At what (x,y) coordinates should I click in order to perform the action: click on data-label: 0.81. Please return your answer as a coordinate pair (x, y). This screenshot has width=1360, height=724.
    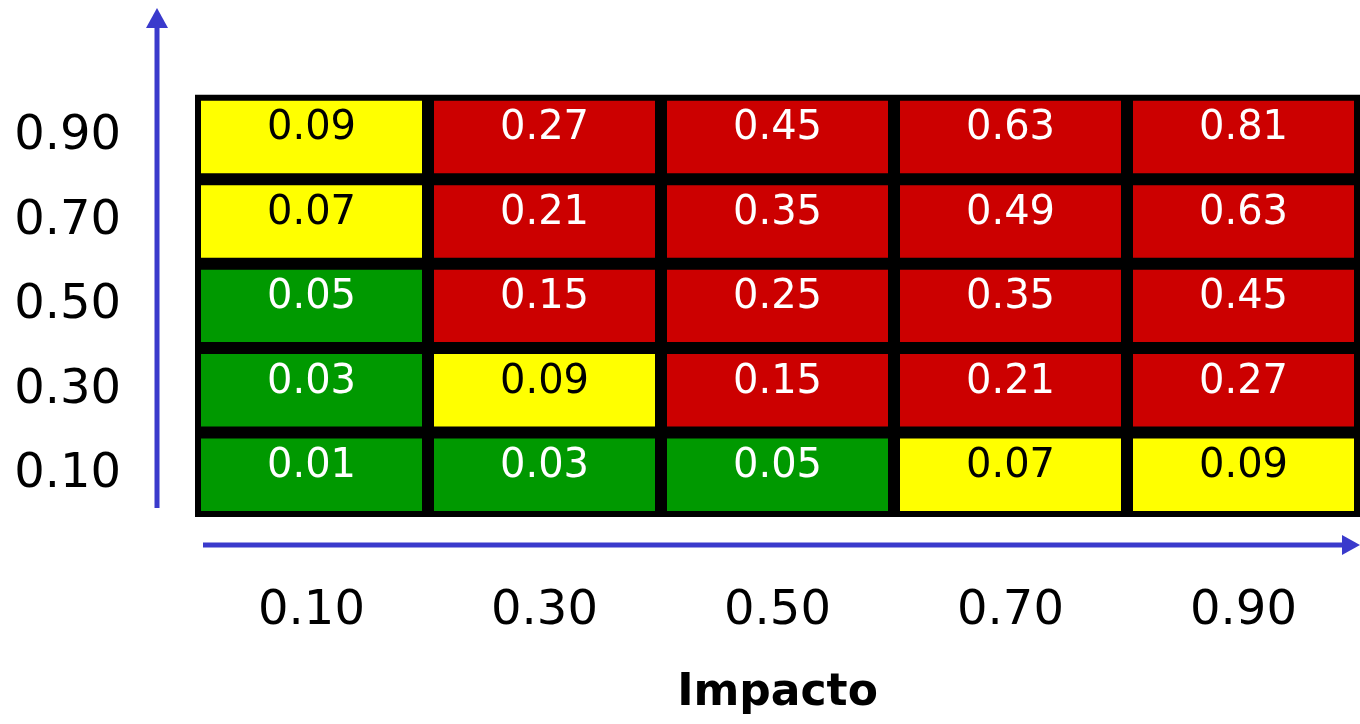
    Looking at the image, I should click on (1243, 125).